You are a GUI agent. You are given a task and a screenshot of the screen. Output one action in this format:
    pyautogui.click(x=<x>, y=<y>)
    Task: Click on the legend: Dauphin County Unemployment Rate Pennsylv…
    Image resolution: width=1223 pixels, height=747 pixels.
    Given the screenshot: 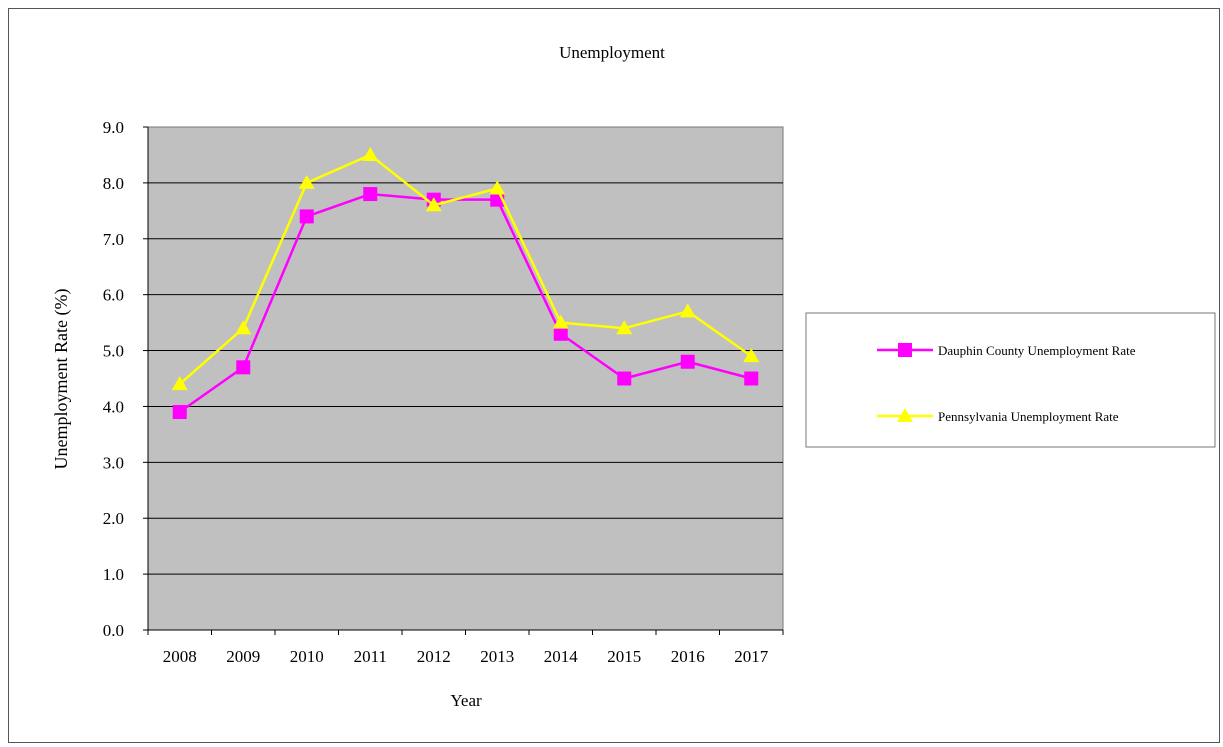 What is the action you would take?
    pyautogui.click(x=1010, y=380)
    